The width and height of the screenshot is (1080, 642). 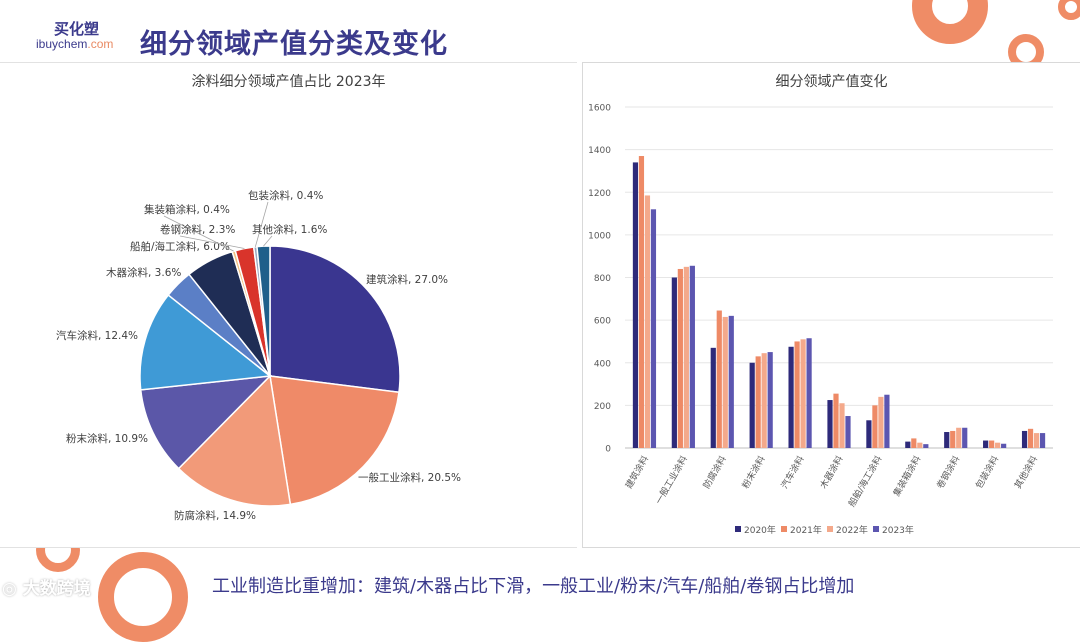 I want to click on deco-ring-top-corner, so click(x=1069, y=10).